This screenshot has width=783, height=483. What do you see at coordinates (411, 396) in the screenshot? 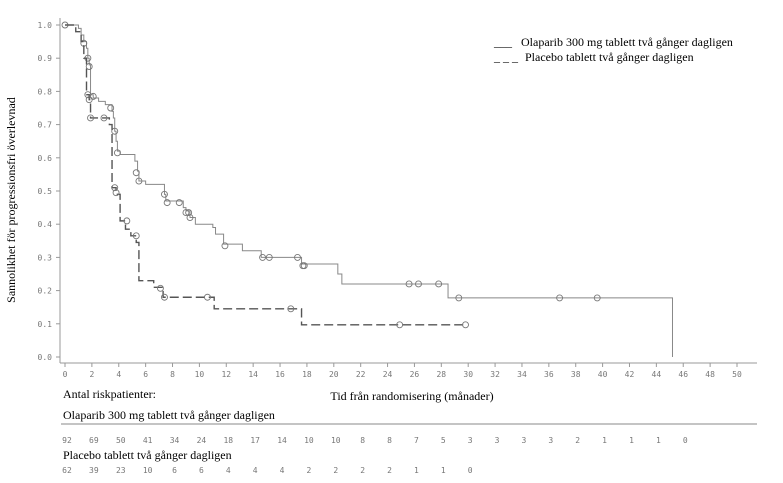
I see `x-axis-label: Tid från randomisering (månader)` at bounding box center [411, 396].